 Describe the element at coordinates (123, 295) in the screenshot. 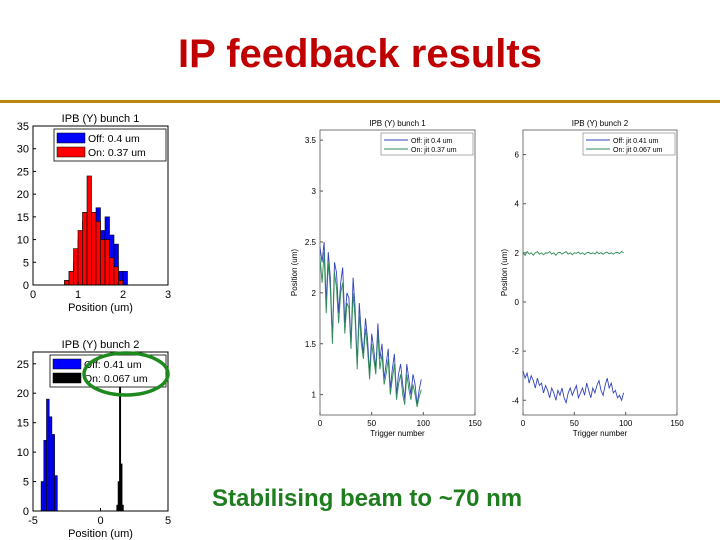

I see `x-tick-label: 2` at that location.